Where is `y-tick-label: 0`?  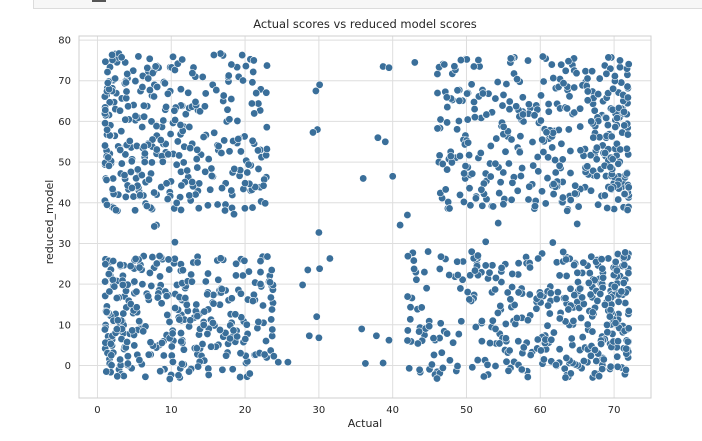 y-tick-label: 0 is located at coordinates (68, 366).